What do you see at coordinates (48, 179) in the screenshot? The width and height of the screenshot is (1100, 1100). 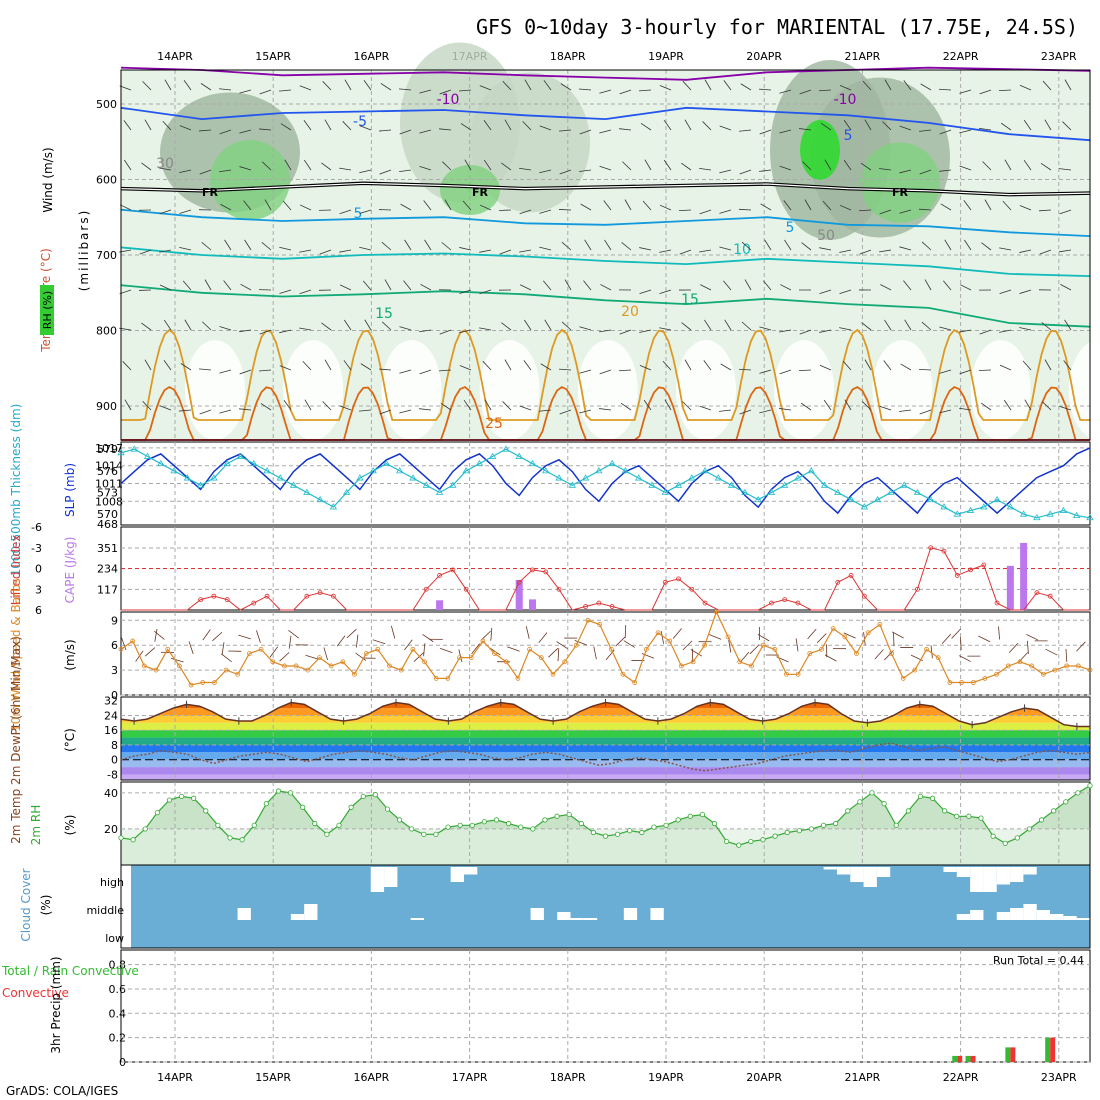 I see `upper-wind-label: Wind (m/s)` at bounding box center [48, 179].